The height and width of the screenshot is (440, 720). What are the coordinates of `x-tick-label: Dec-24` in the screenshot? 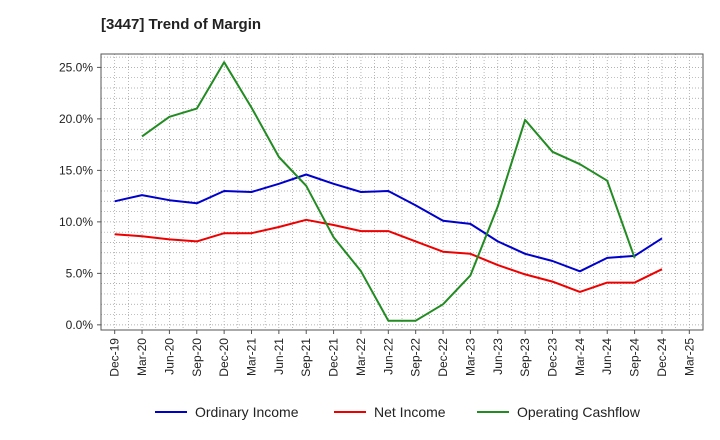 It's located at (662, 357).